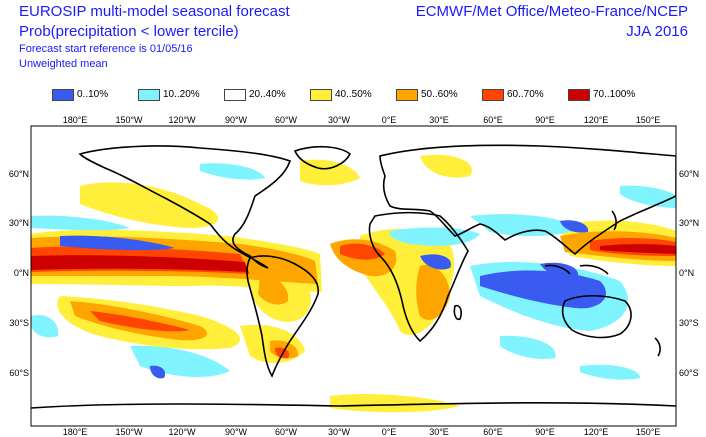 This screenshot has width=706, height=437. I want to click on legend-label: 40..50%, so click(353, 94).